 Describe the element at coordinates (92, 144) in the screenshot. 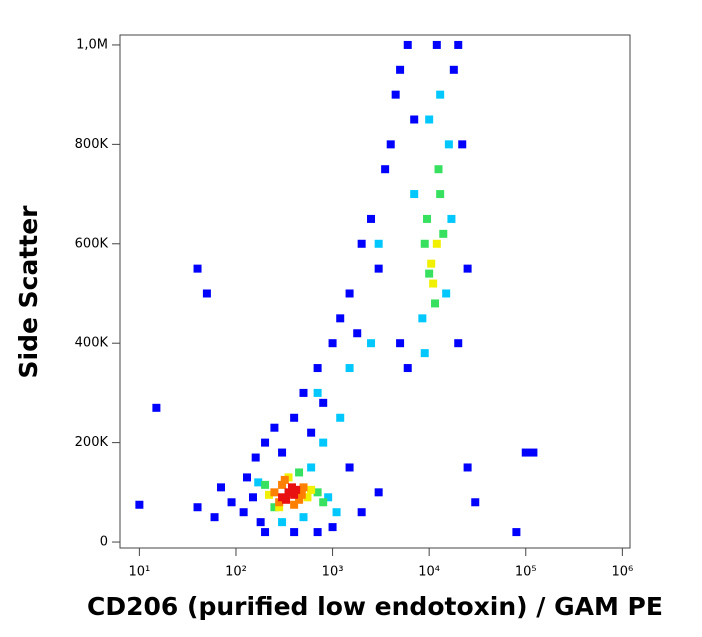

I see `y-tick-label: 800K` at that location.